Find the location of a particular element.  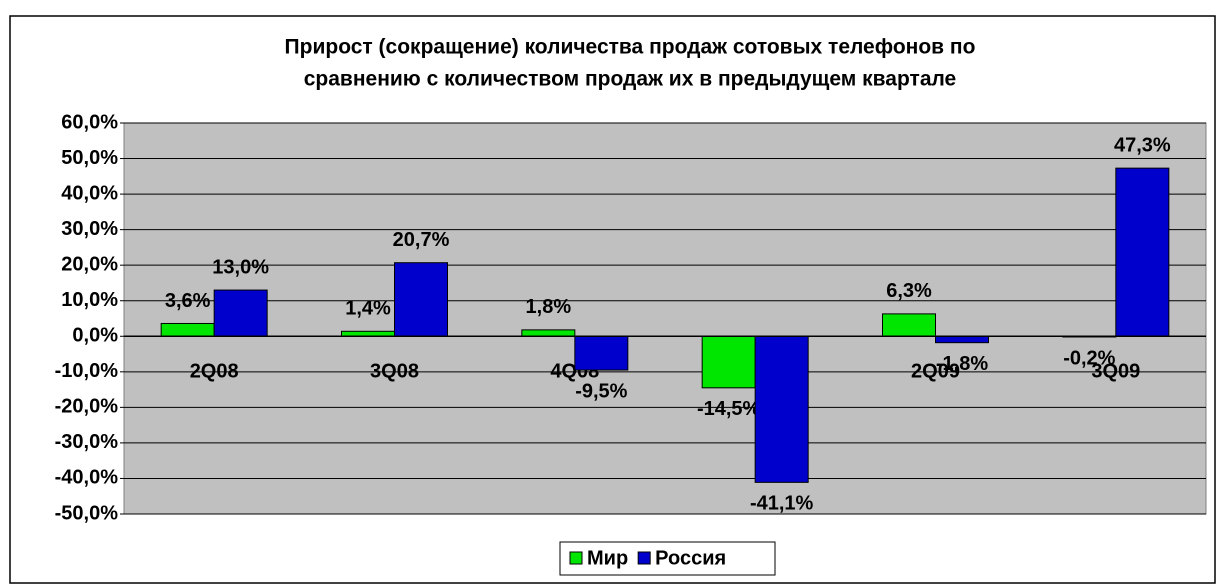

data-label: 6,3% is located at coordinates (909, 291).